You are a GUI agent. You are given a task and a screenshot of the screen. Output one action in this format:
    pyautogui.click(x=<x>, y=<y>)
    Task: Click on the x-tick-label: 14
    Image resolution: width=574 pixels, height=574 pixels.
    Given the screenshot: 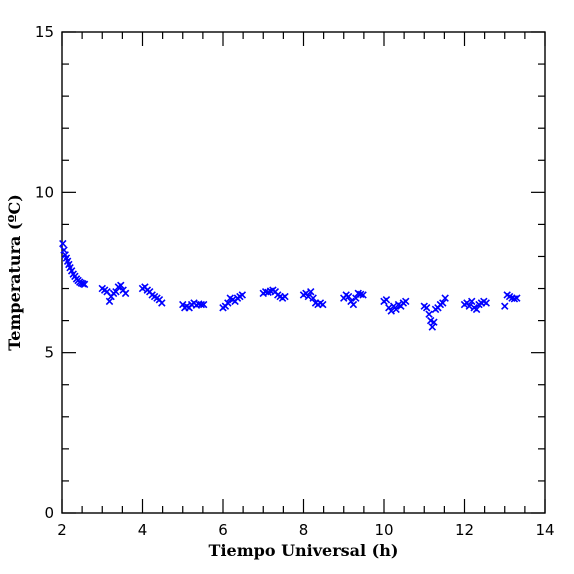 What is the action you would take?
    pyautogui.click(x=544, y=530)
    